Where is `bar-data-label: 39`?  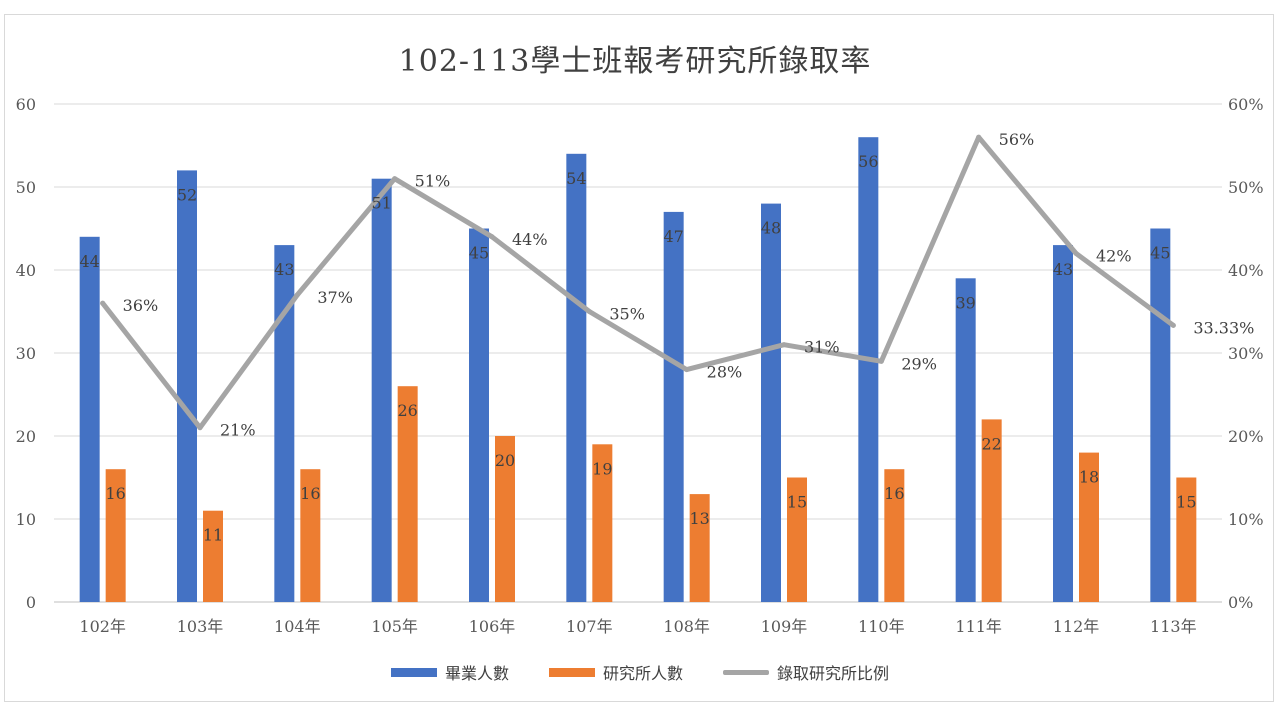
bar-data-label: 39 is located at coordinates (965, 302).